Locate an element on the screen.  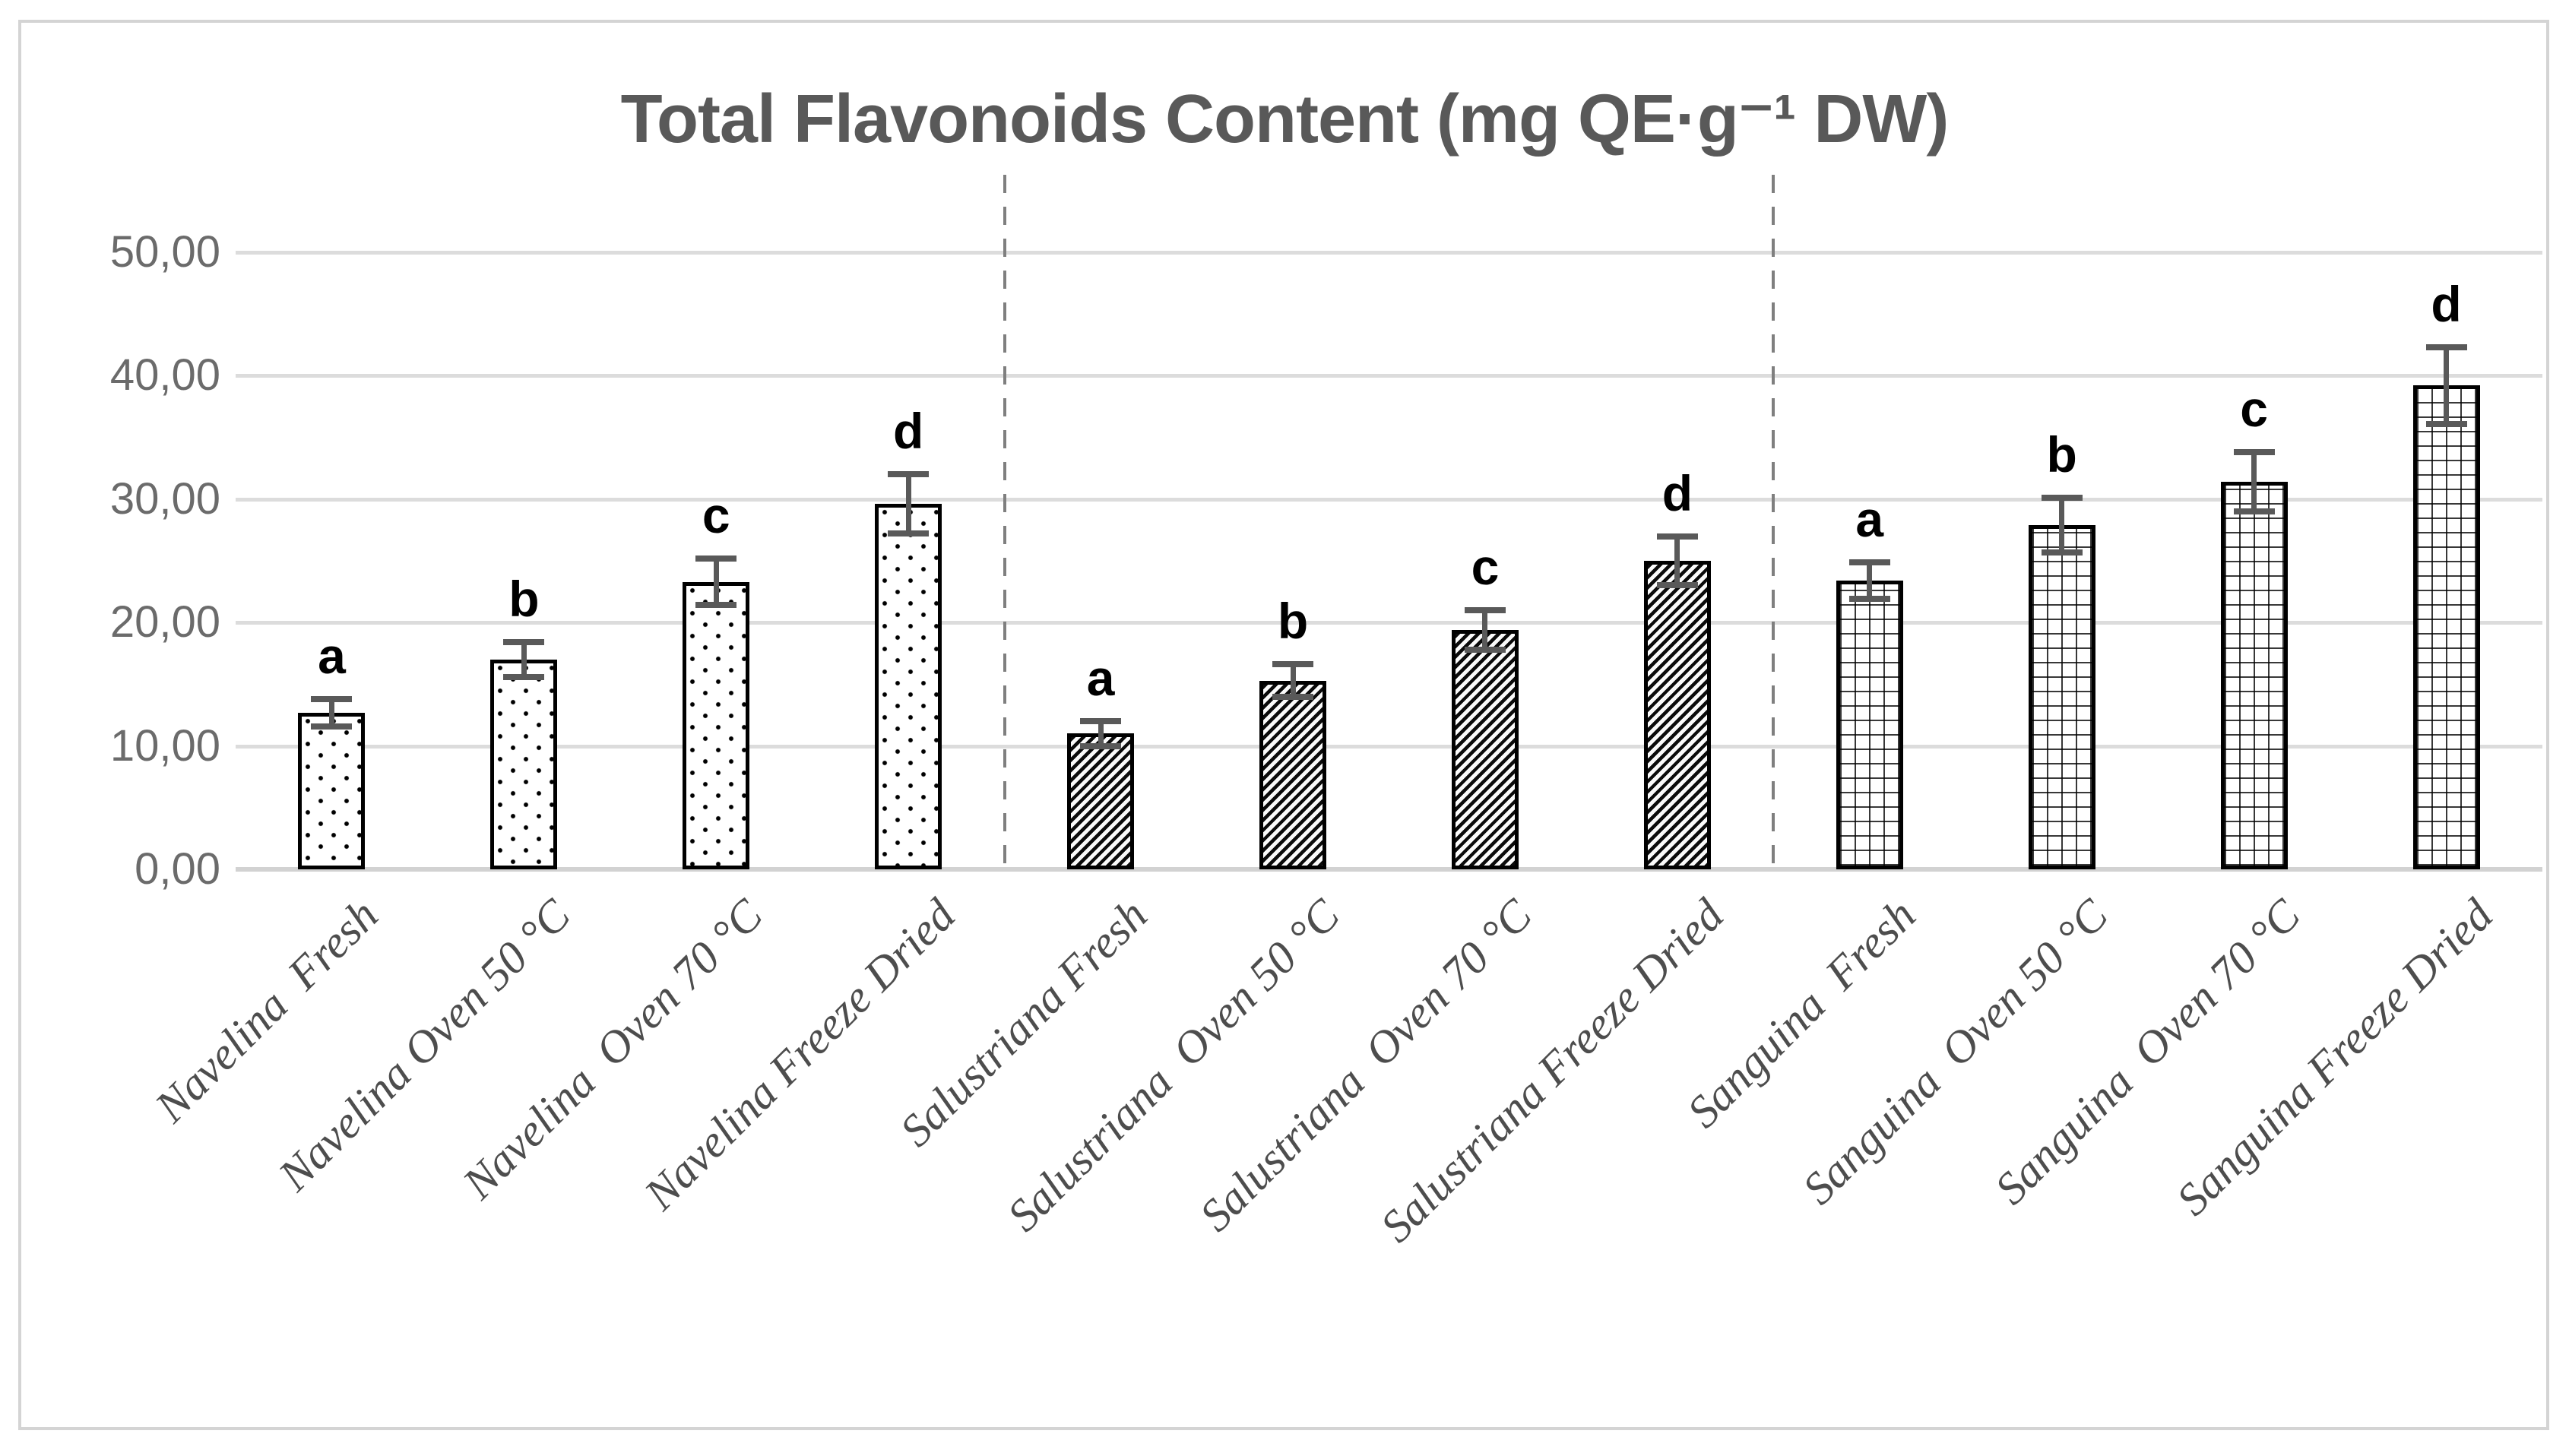
y-tick-label: 40,00 is located at coordinates (164, 375).